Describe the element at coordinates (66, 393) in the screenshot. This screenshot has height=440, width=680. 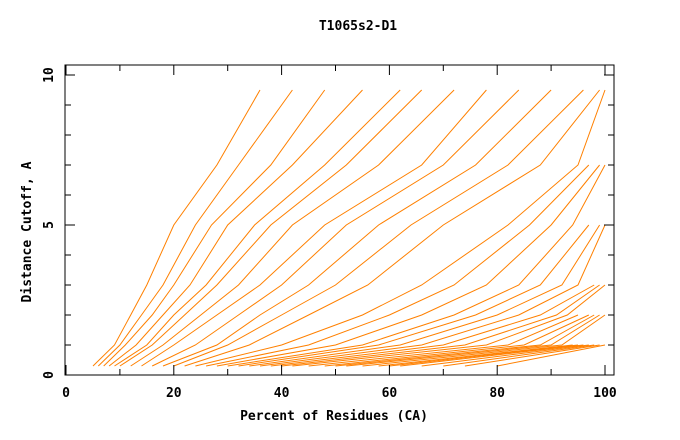
I see `x-tick-label: 0` at that location.